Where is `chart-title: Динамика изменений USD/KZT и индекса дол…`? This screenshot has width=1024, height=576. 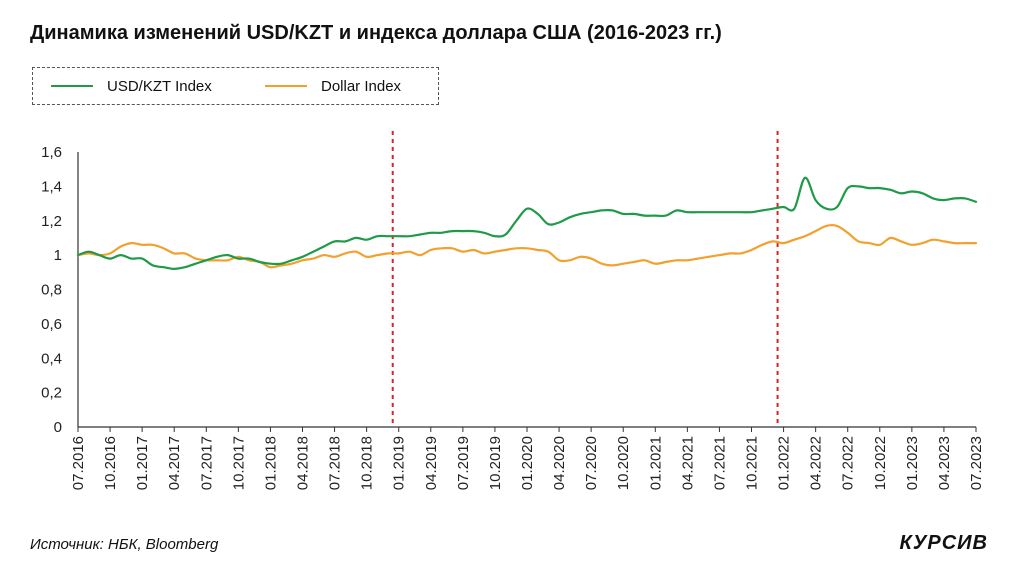 chart-title: Динамика изменений USD/KZT и индекса дол… is located at coordinates (376, 33).